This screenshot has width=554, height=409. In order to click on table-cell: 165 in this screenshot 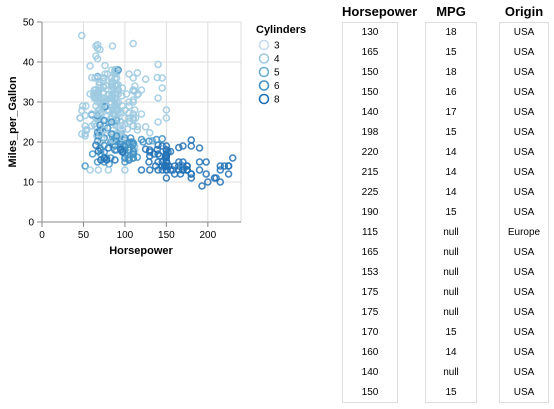, I will do `click(370, 52)`.